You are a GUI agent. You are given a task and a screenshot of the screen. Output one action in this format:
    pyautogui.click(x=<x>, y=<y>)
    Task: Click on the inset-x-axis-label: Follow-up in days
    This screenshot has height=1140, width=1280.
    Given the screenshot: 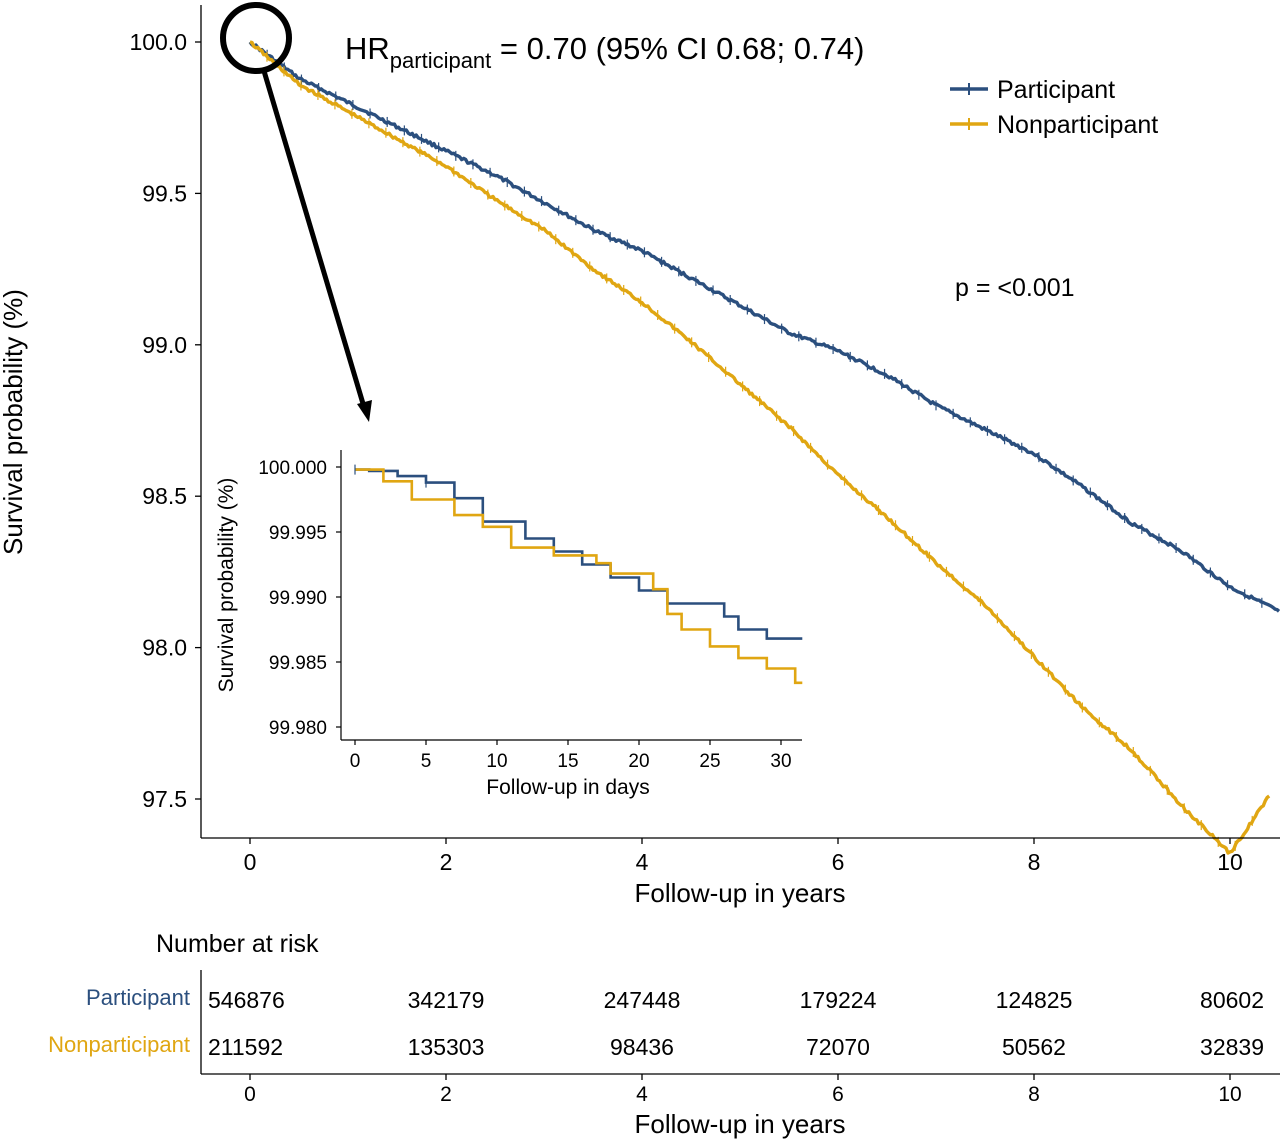 What is the action you would take?
    pyautogui.click(x=567, y=787)
    